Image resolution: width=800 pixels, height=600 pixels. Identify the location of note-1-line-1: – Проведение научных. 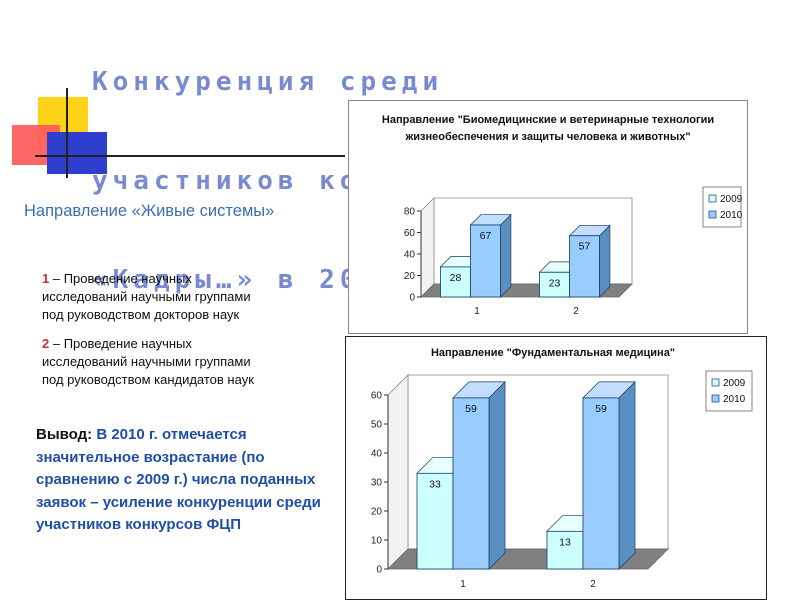
(122, 278).